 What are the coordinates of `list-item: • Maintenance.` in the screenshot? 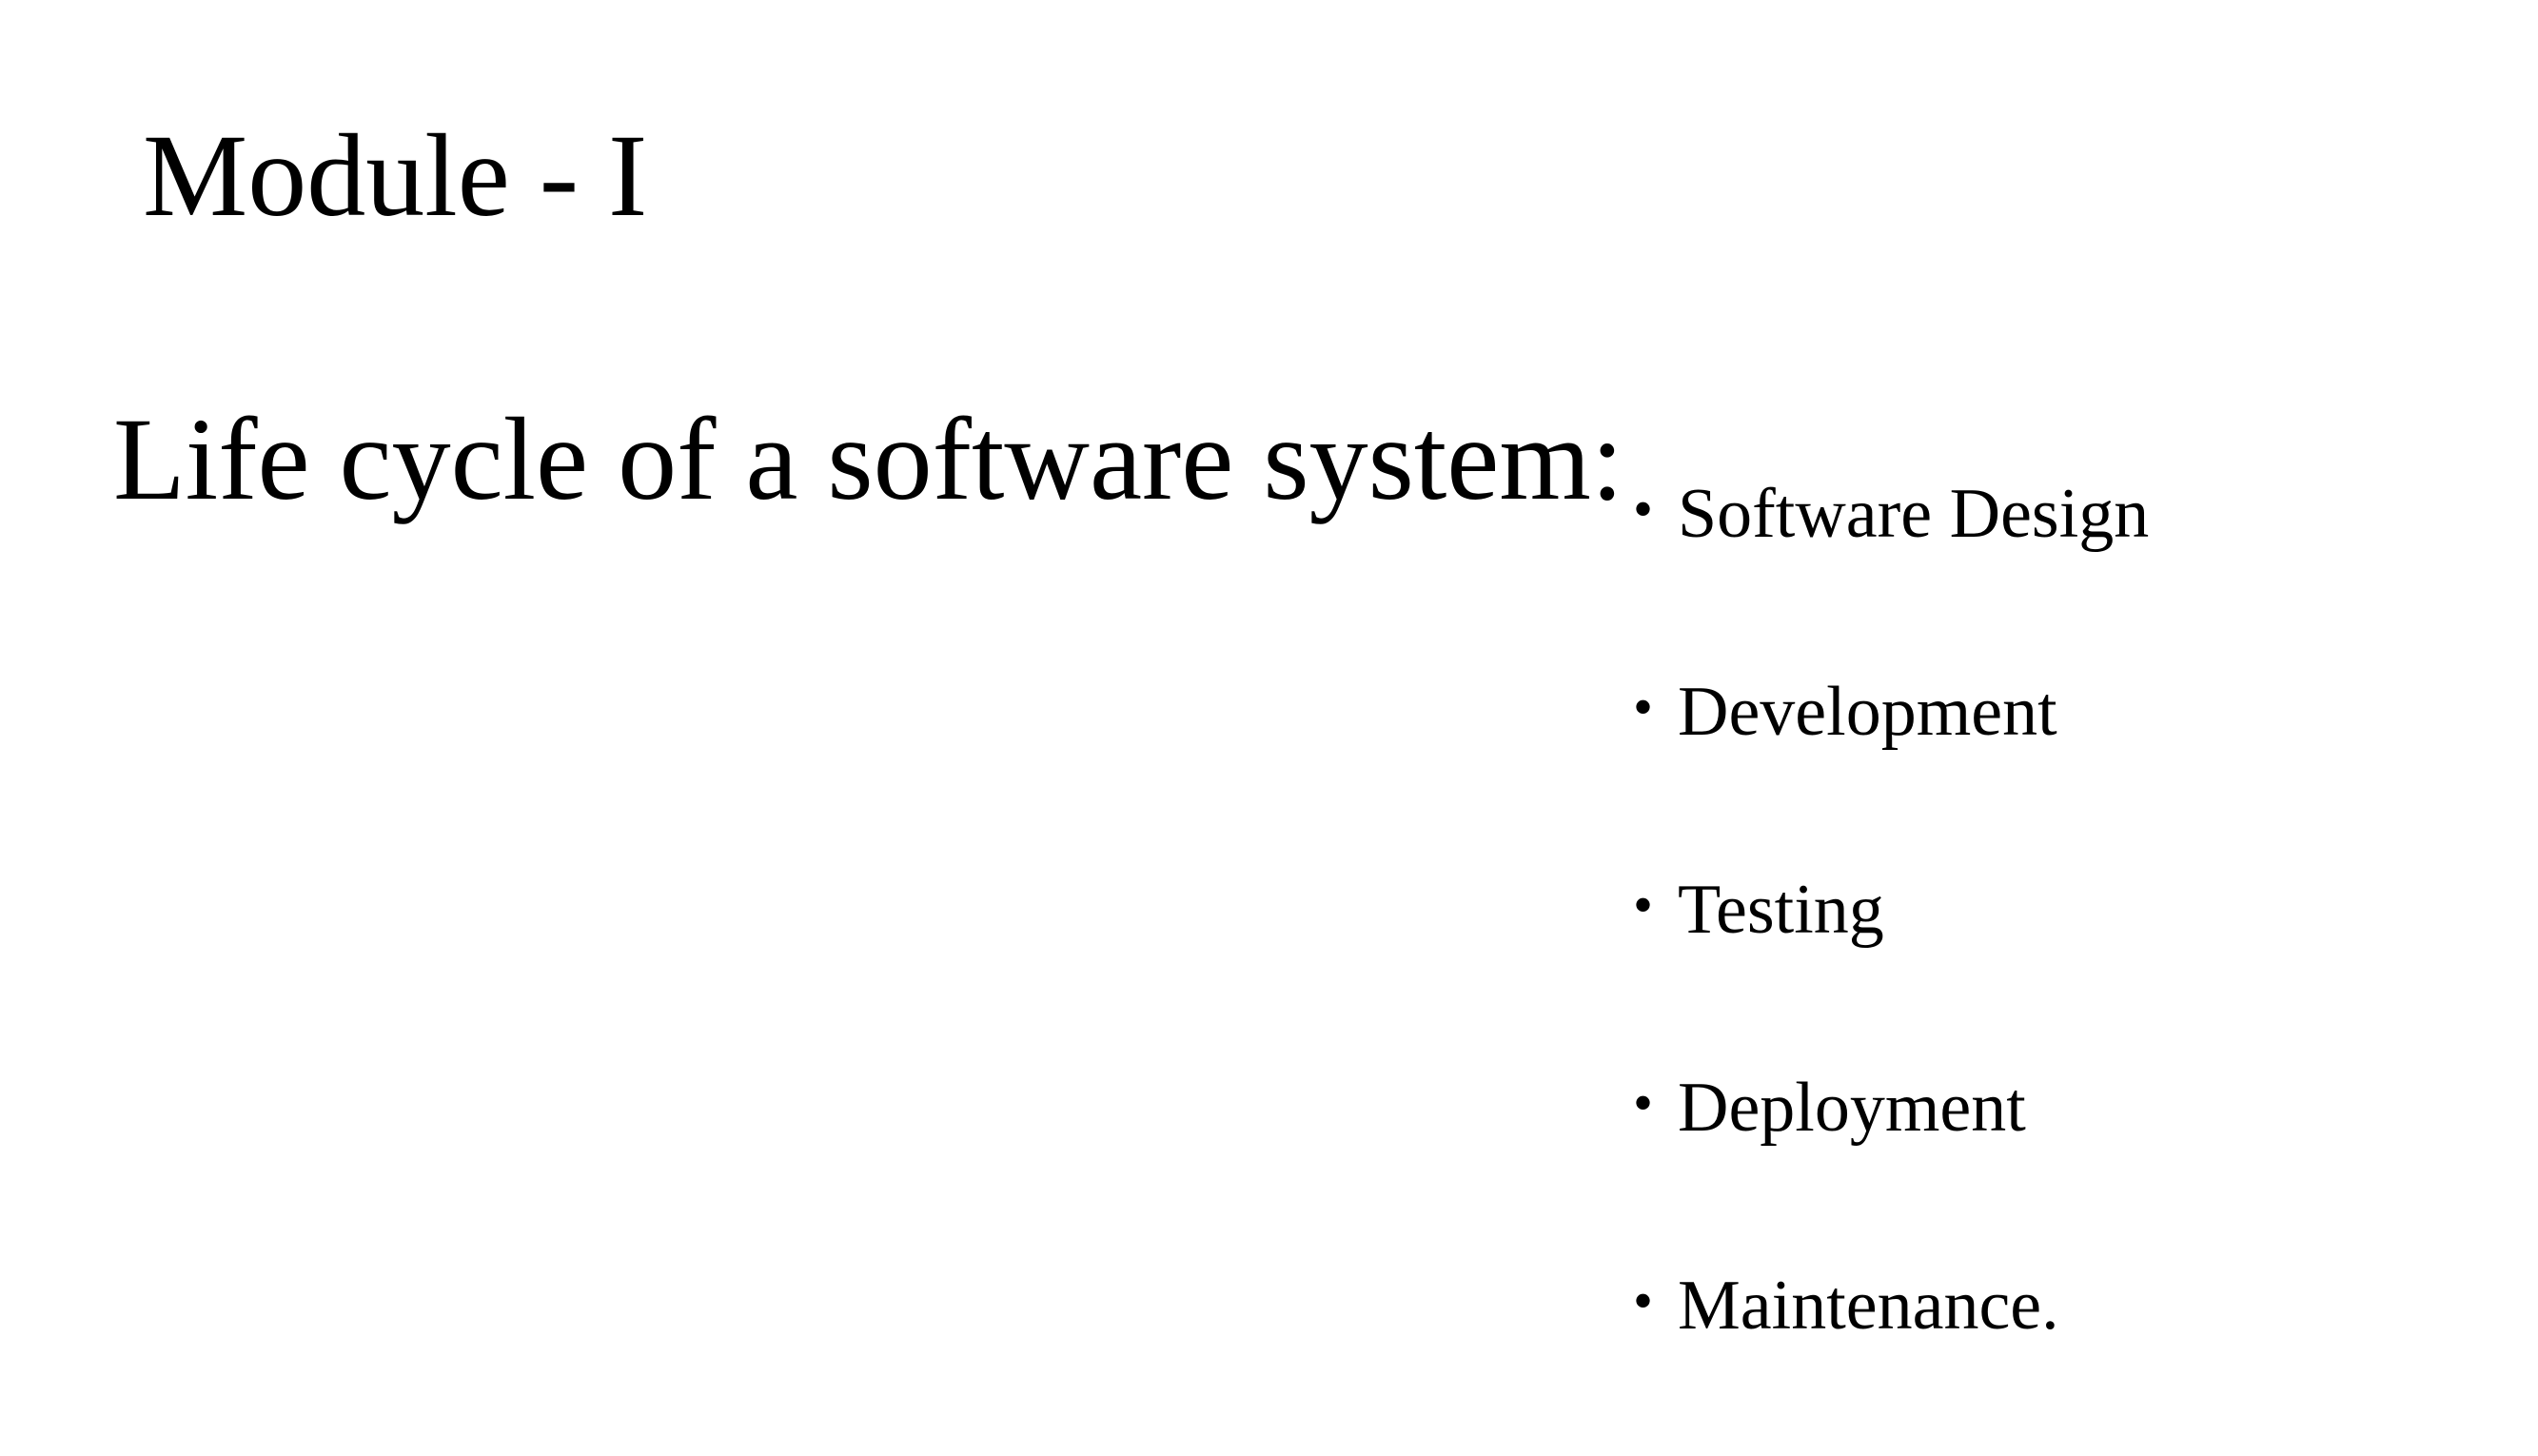 It's located at (1891, 1357).